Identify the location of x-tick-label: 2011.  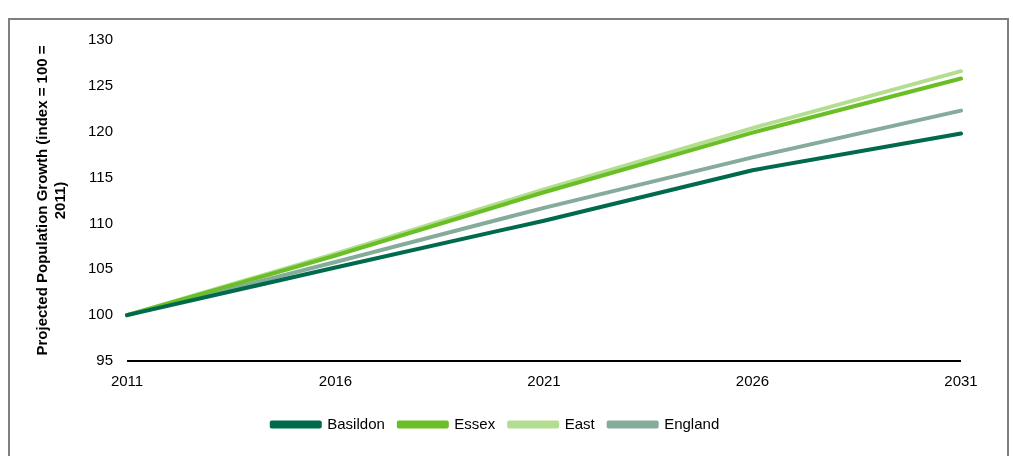
(127, 381).